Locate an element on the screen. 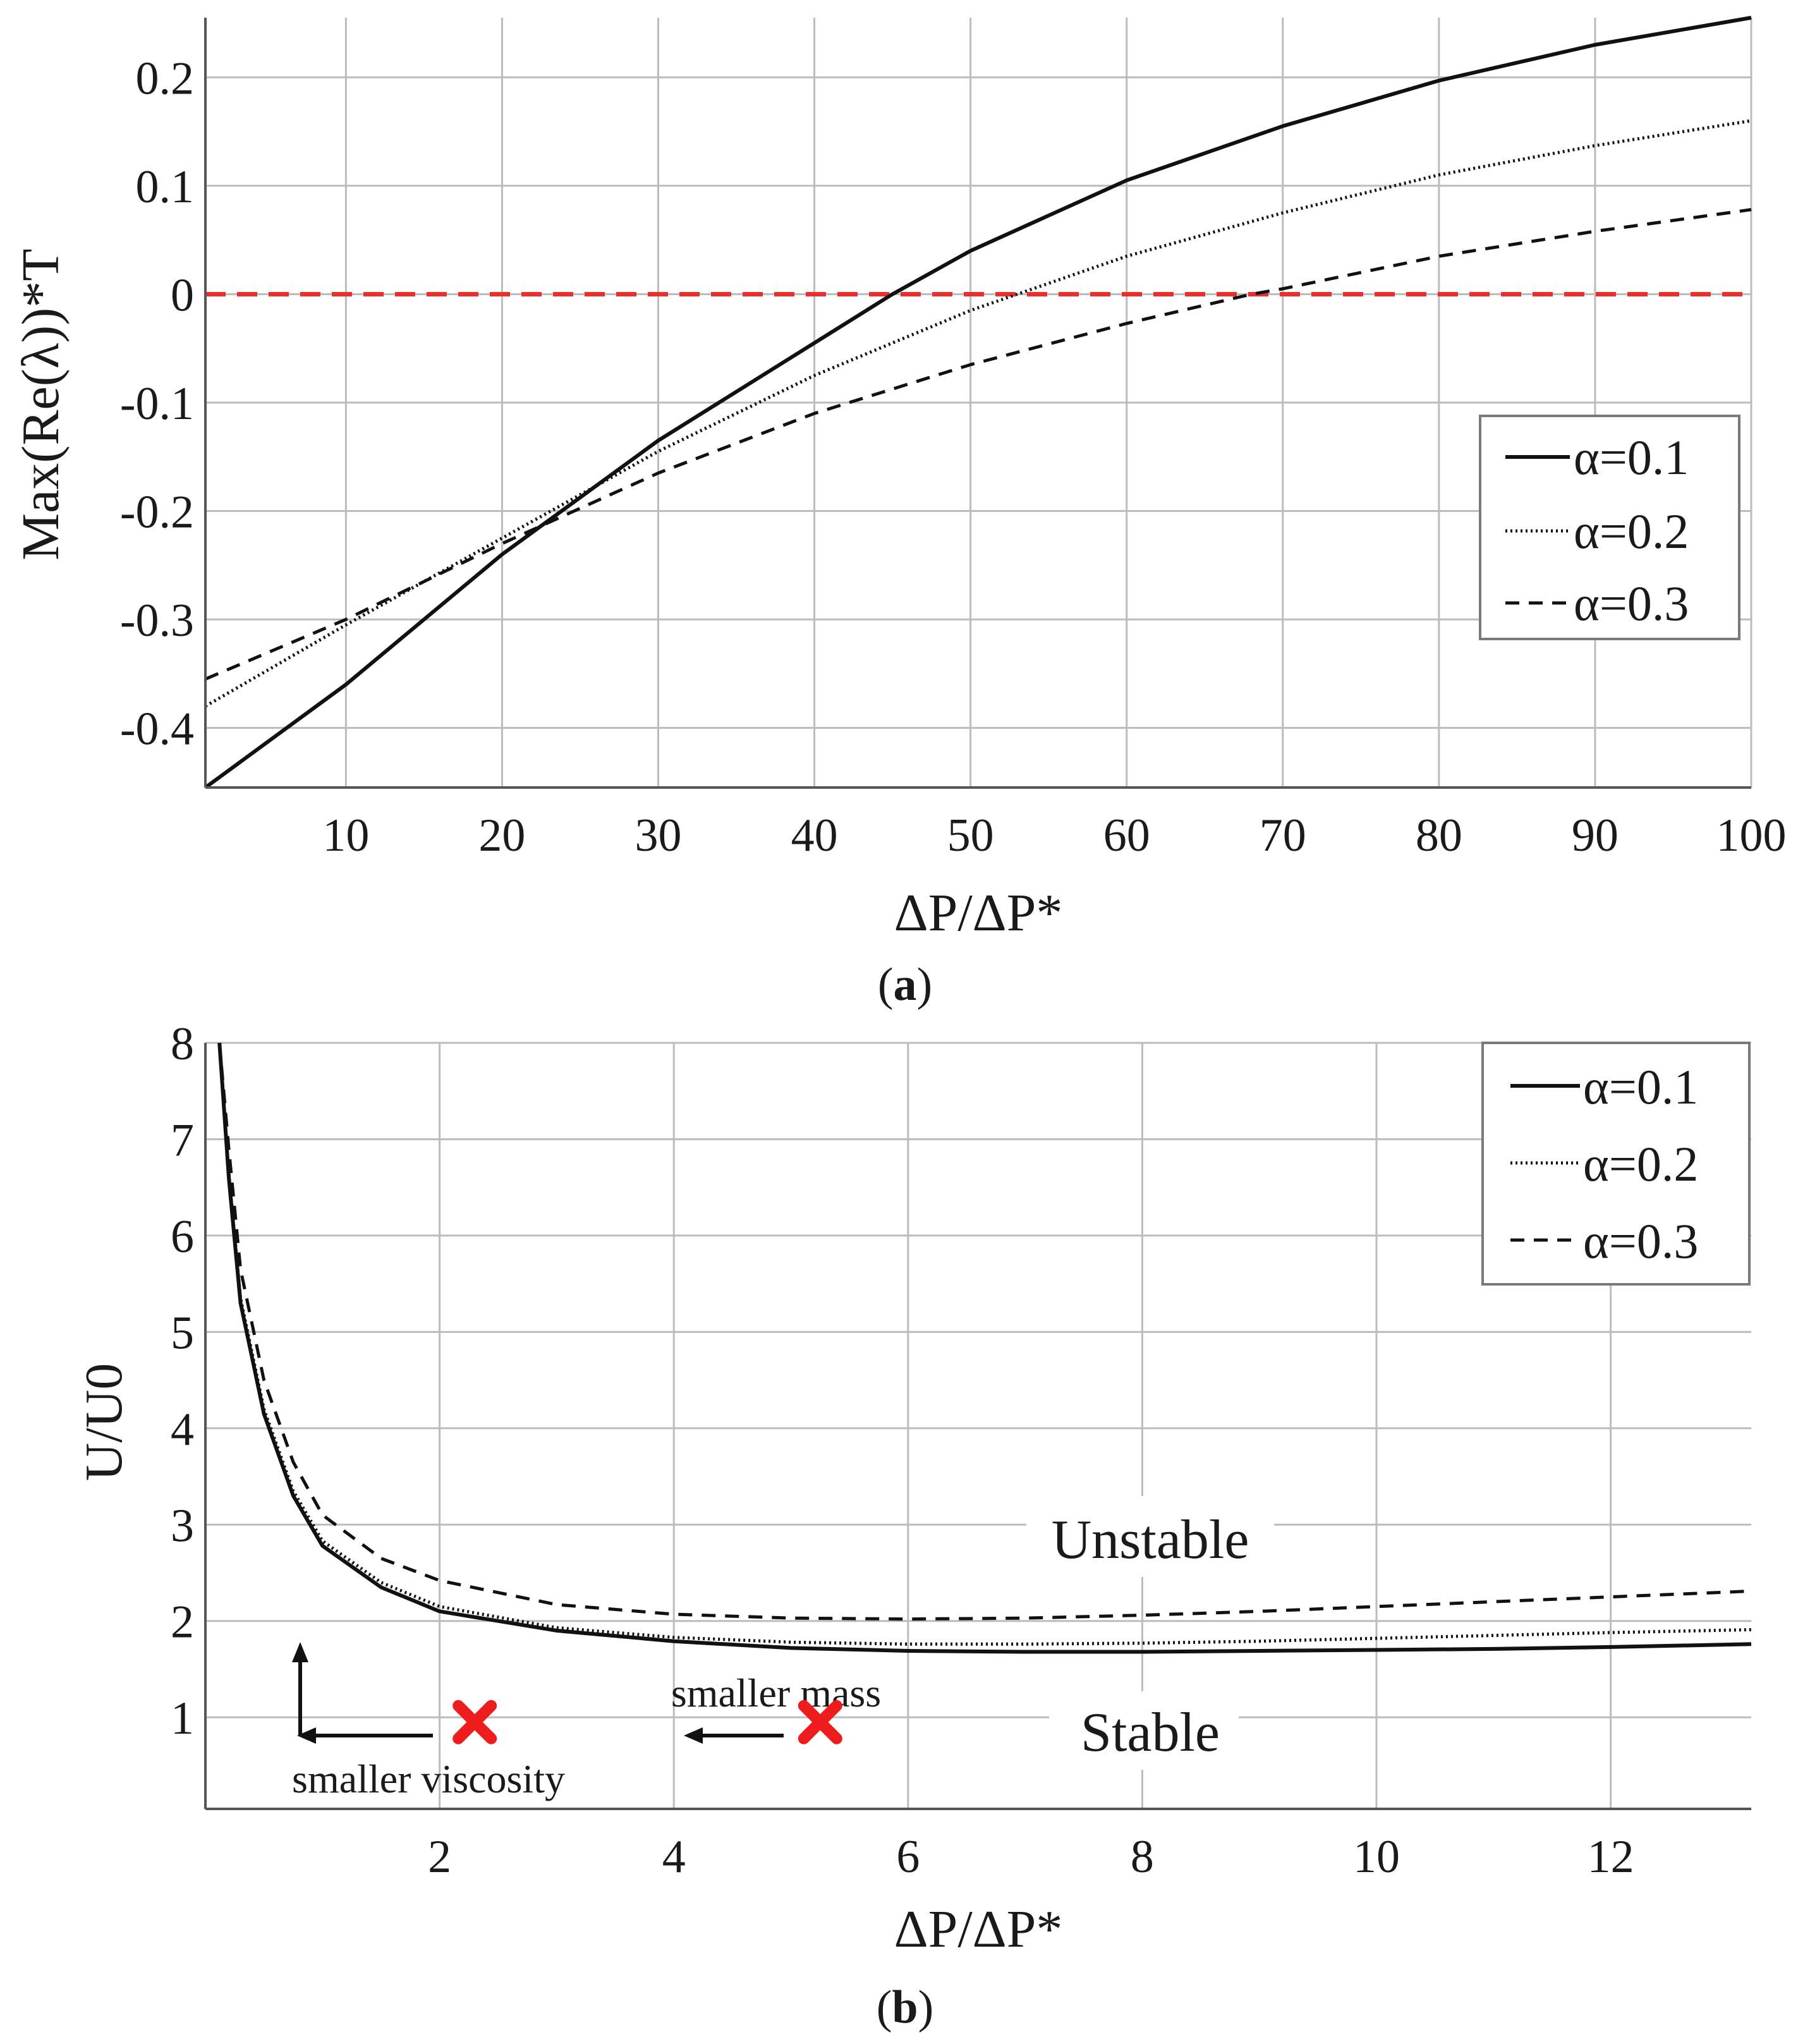 The height and width of the screenshot is (2044, 1810). x-tick-label-a-6: 70 is located at coordinates (1283, 835).